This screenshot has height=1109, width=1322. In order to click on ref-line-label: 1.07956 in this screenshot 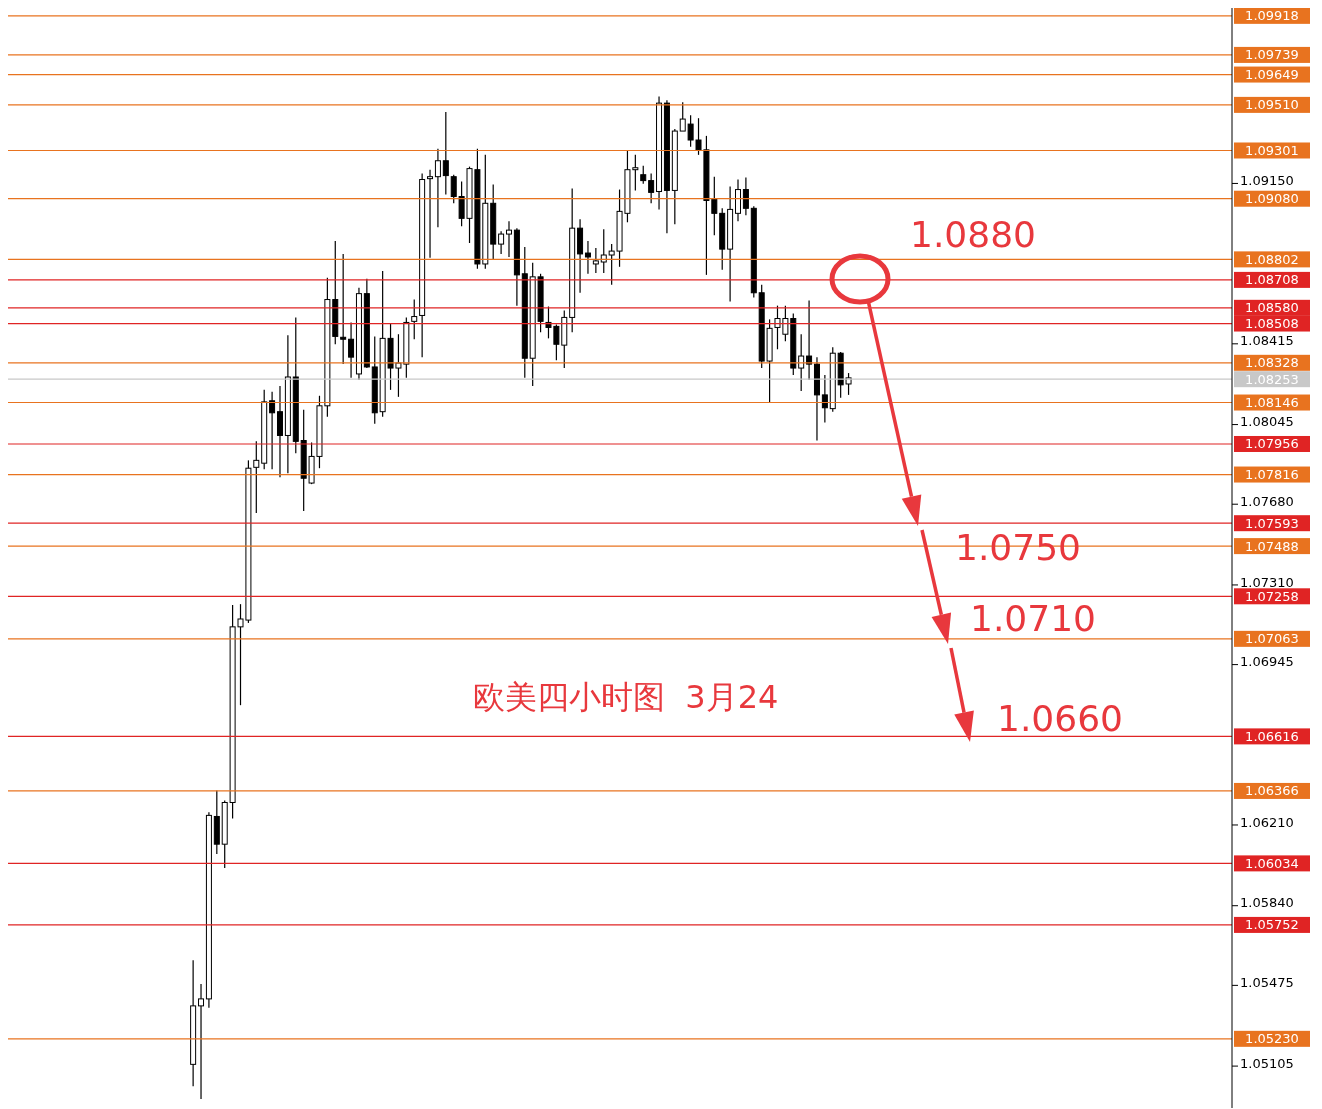, I will do `click(1272, 444)`.